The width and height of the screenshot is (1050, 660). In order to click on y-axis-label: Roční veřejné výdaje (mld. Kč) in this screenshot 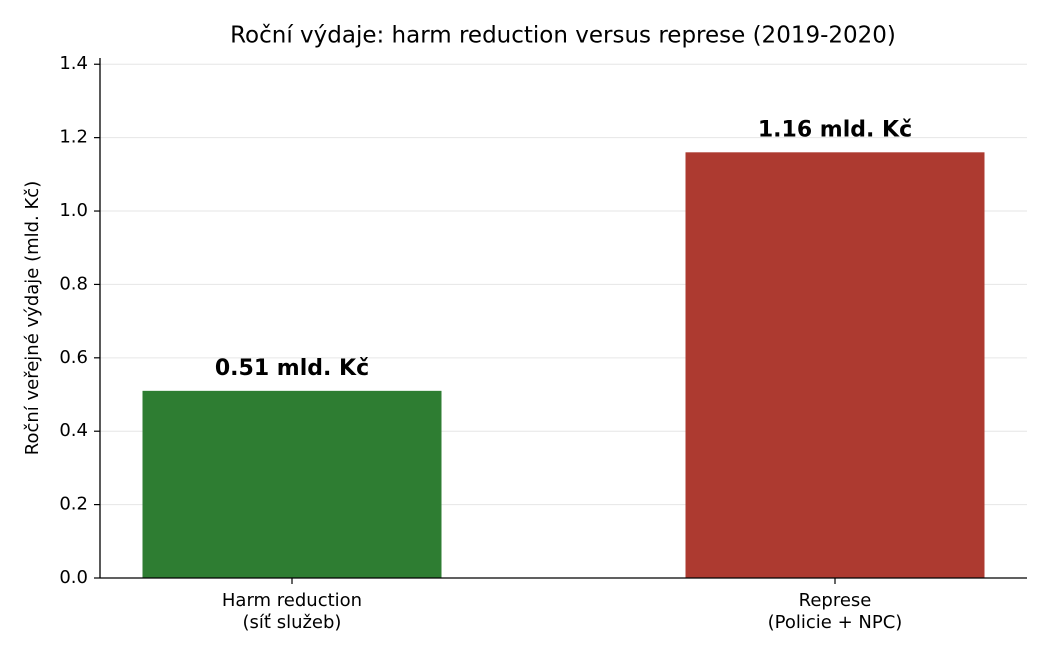, I will do `click(32, 318)`.